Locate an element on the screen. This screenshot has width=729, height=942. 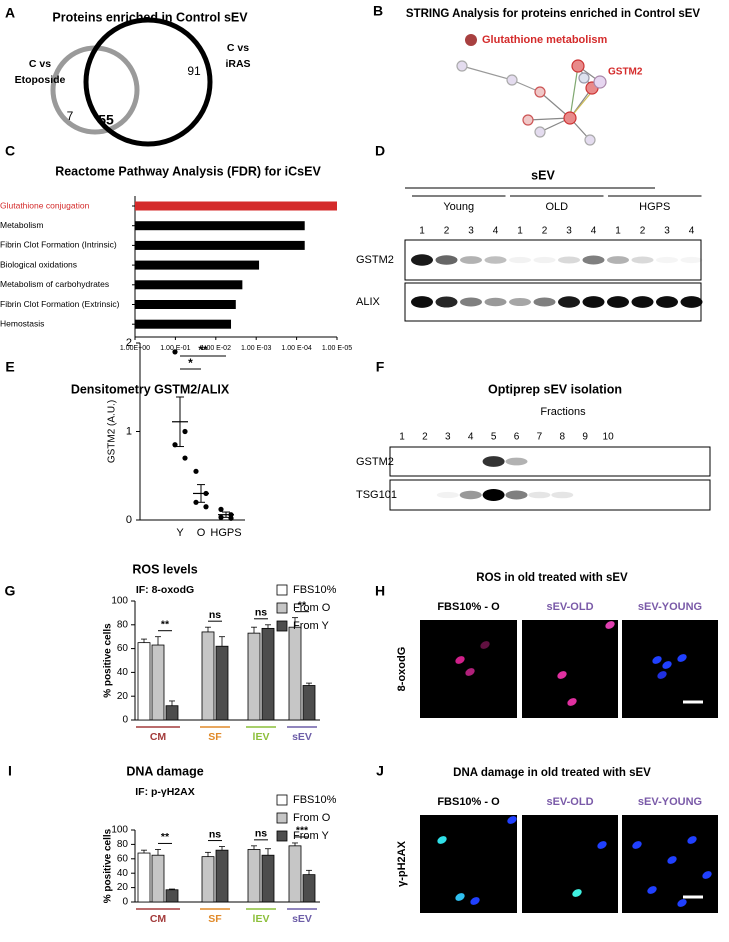
legend-label: From Y is located at coordinates (311, 626).